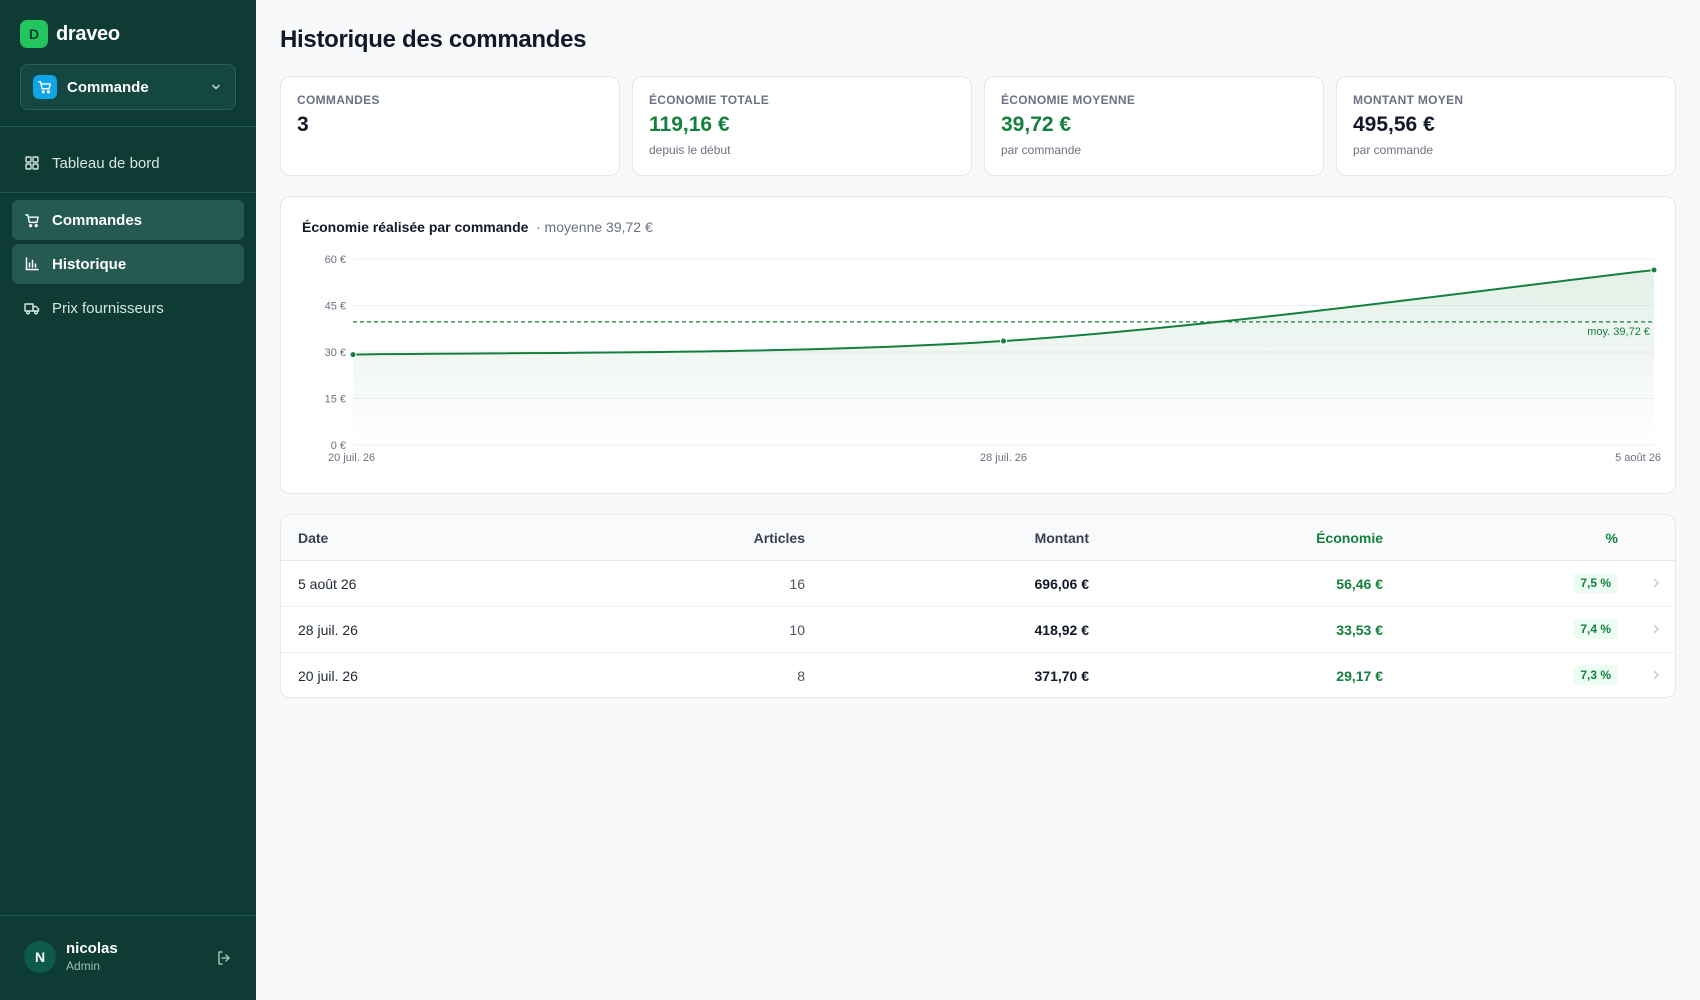 The height and width of the screenshot is (1000, 1700). What do you see at coordinates (1359, 676) in the screenshot?
I see `cell-economie: 29,17 €` at bounding box center [1359, 676].